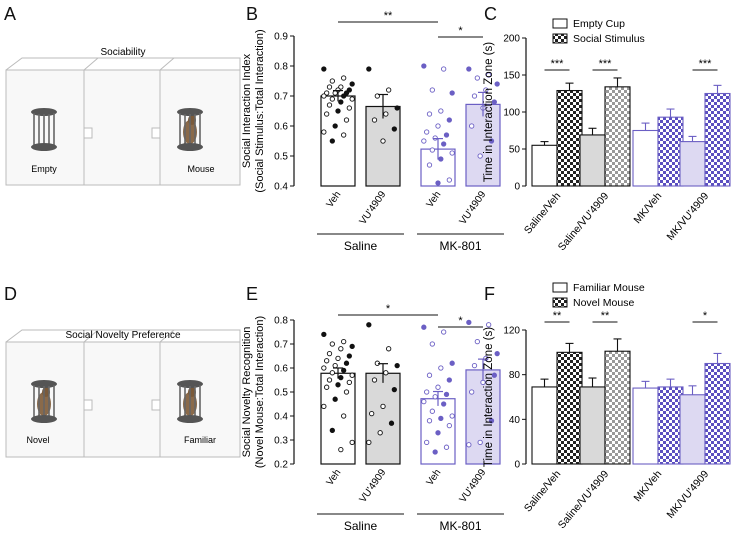  What do you see at coordinates (515, 420) in the screenshot?
I see `y-tick-label: 40` at bounding box center [515, 420].